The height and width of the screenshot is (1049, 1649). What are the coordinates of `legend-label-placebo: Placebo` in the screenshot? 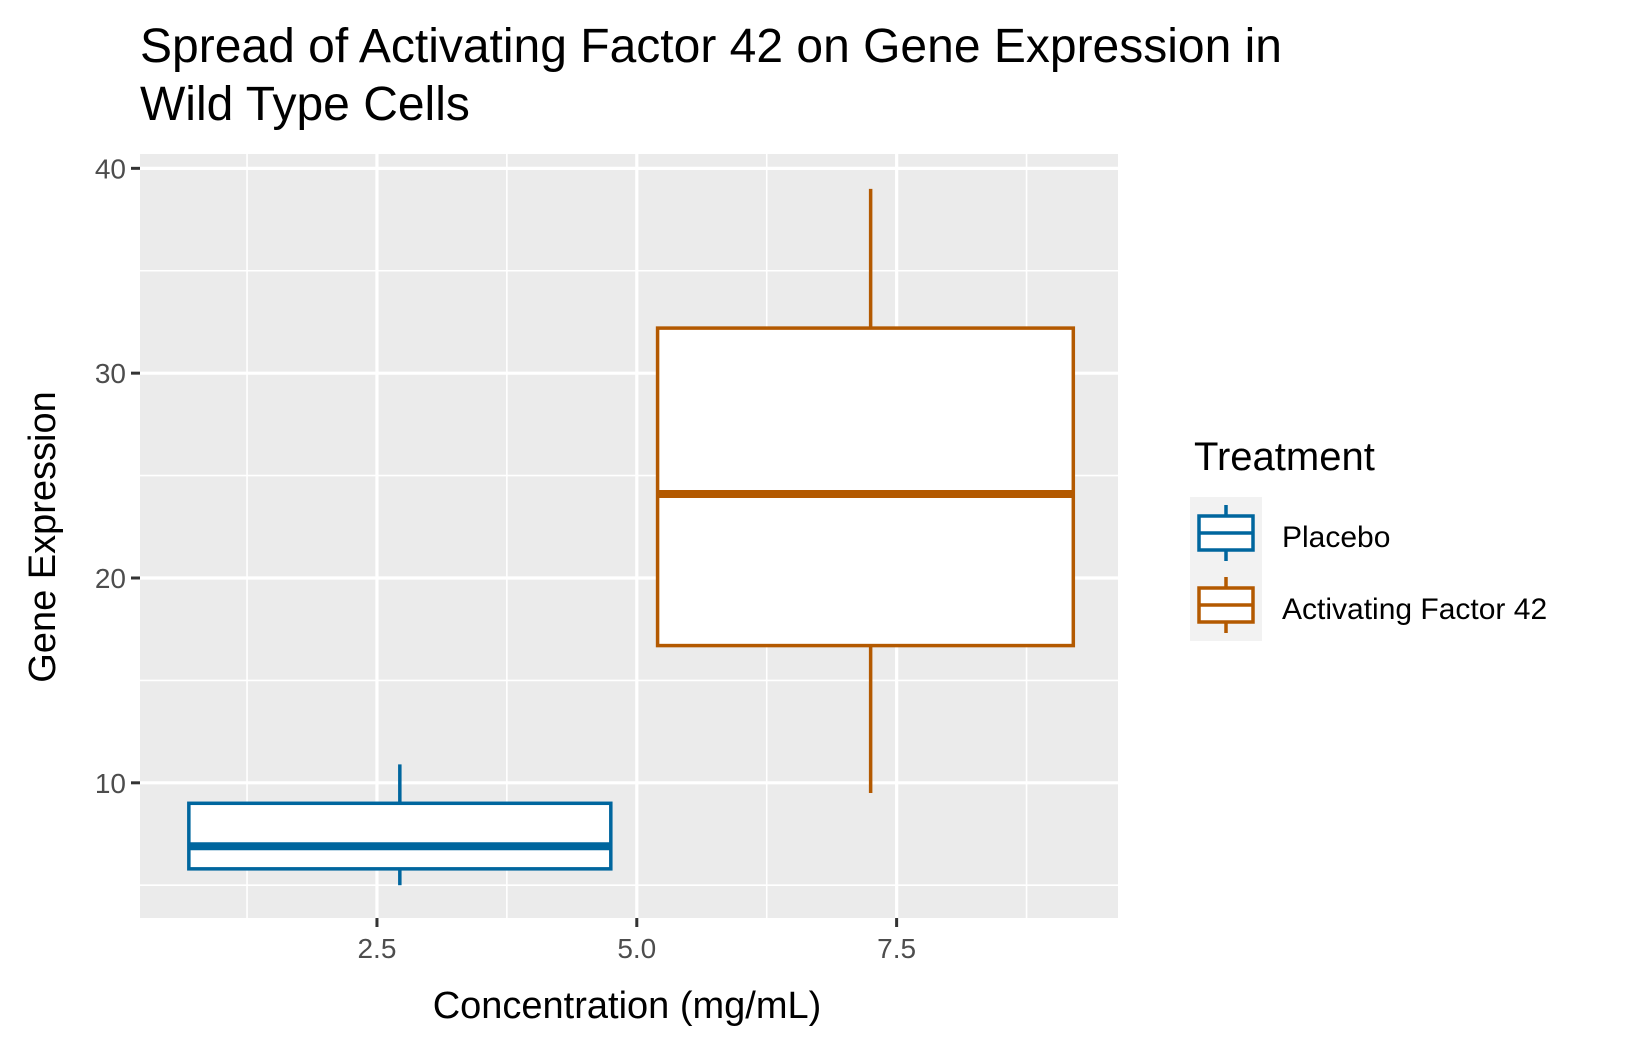 It's located at (1336, 537).